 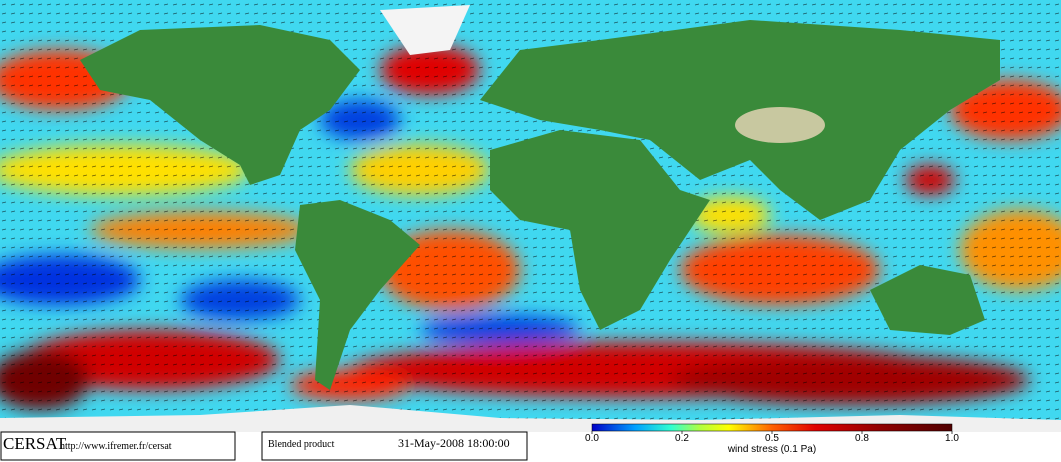 What do you see at coordinates (301, 444) in the screenshot?
I see `product: Blended product` at bounding box center [301, 444].